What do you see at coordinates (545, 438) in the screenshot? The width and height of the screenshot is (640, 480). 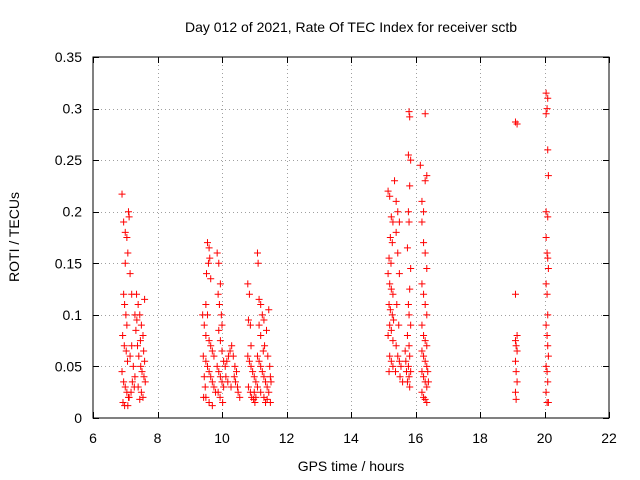 I see `x-tick-label: 20` at bounding box center [545, 438].